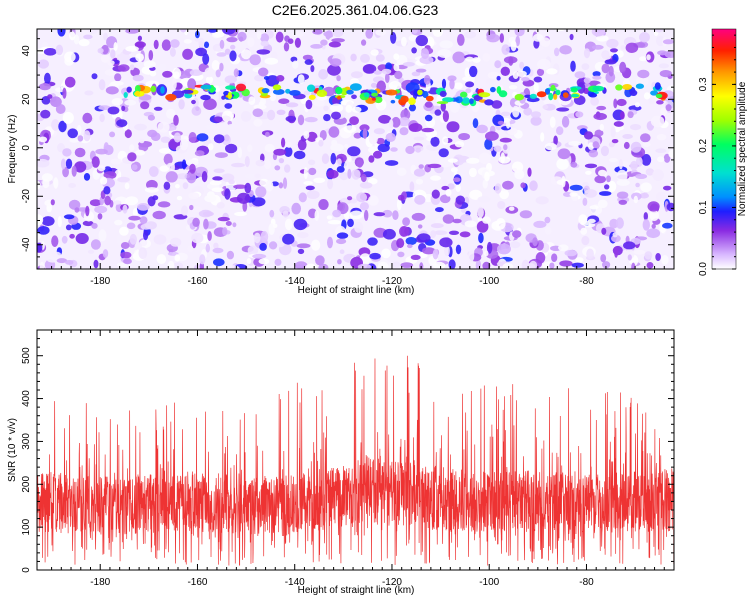  I want to click on snr-x-axis-label: Height of straight line (km), so click(356, 590).